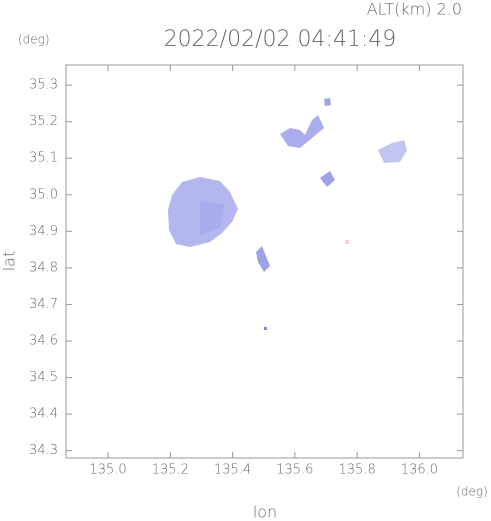 The image size is (491, 521). Describe the element at coordinates (43, 377) in the screenshot. I see `y-tick-label: 34.5` at that location.